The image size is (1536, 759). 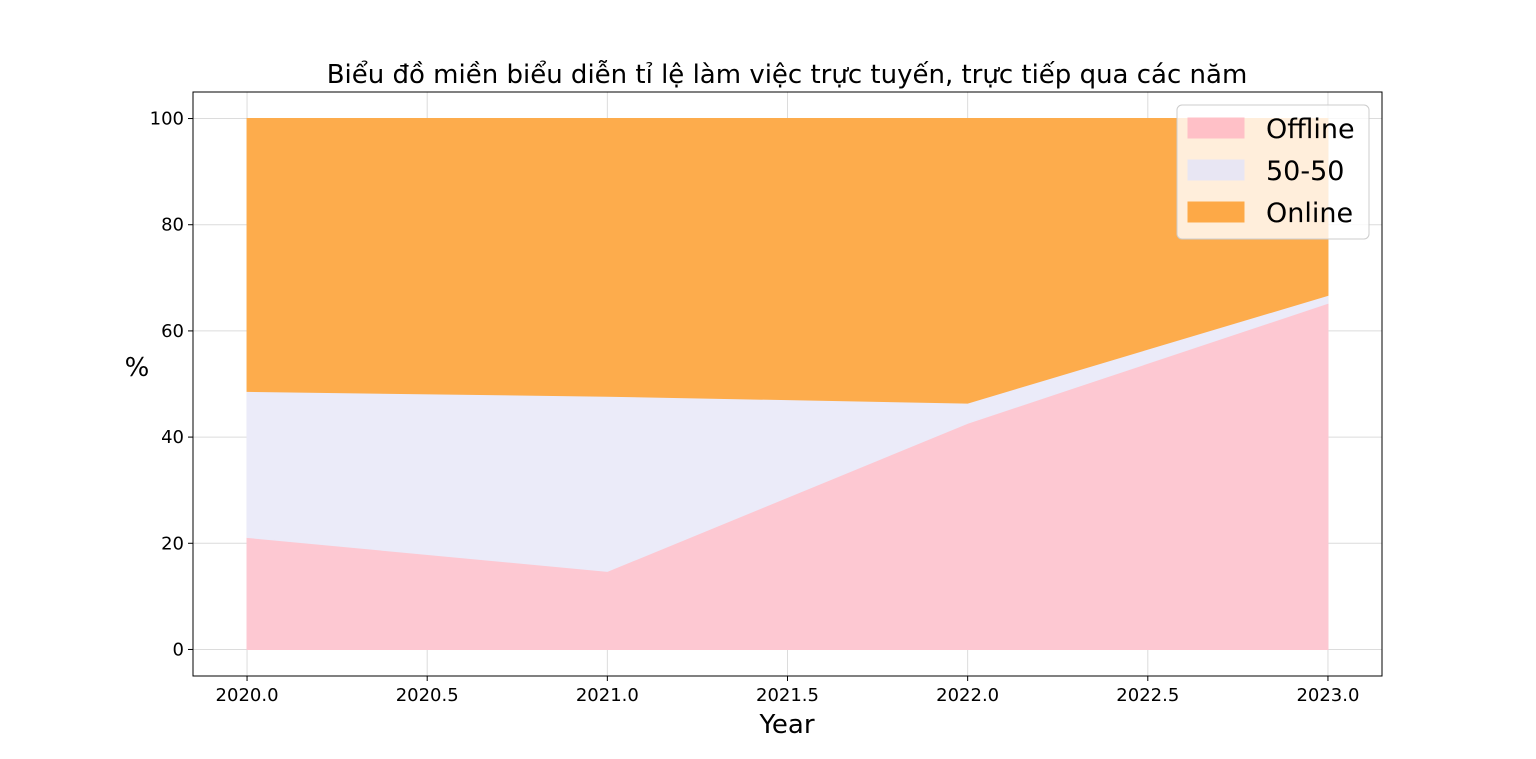 I want to click on x-axis-title: Year, so click(x=786, y=725).